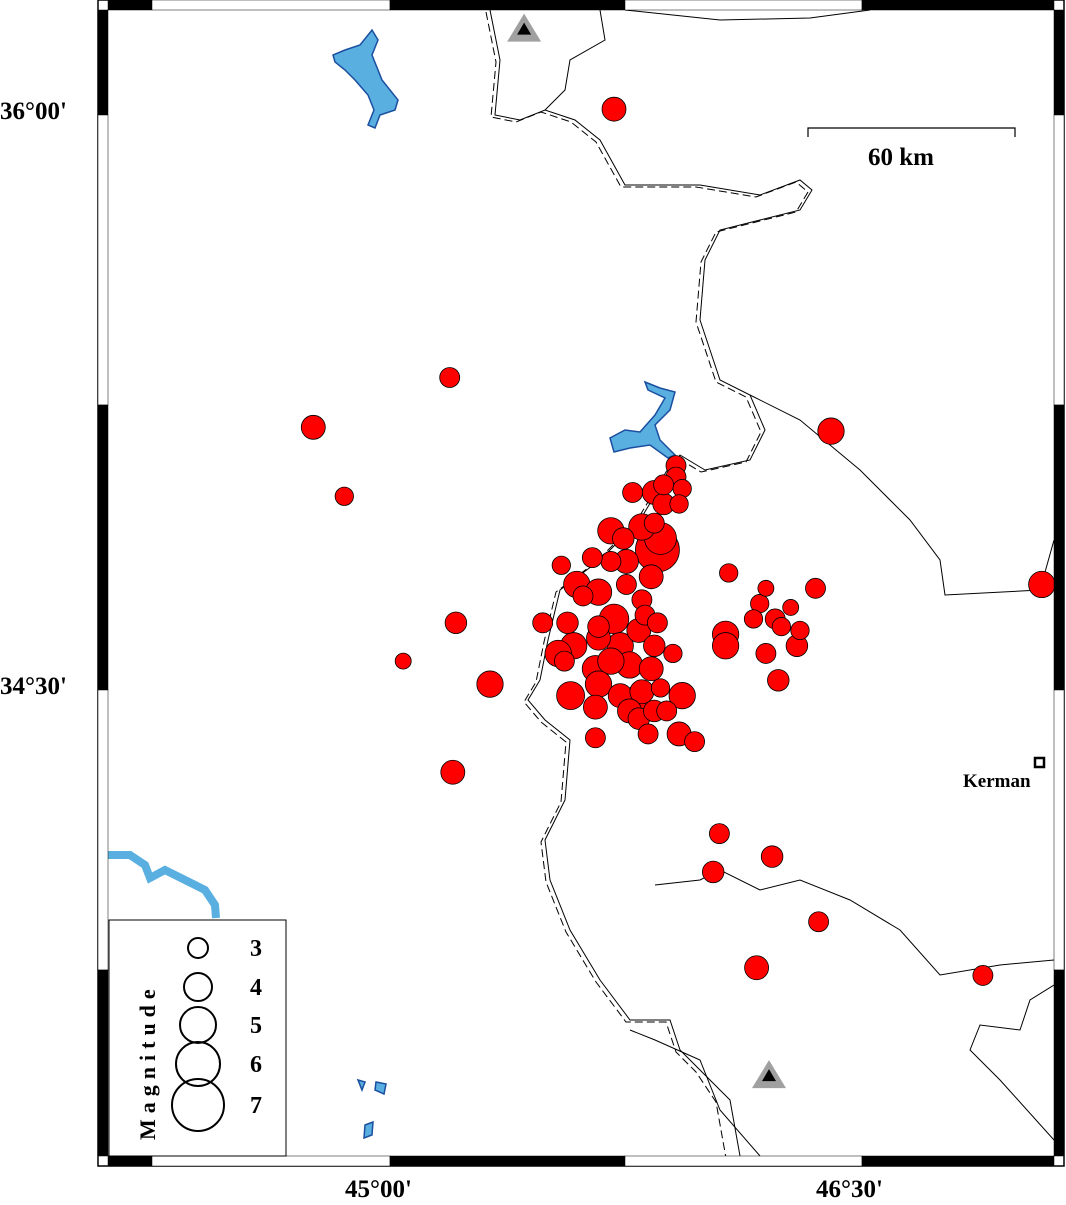 This screenshot has width=1066, height=1205. Describe the element at coordinates (256, 988) in the screenshot. I see `legend-label: 4` at that location.